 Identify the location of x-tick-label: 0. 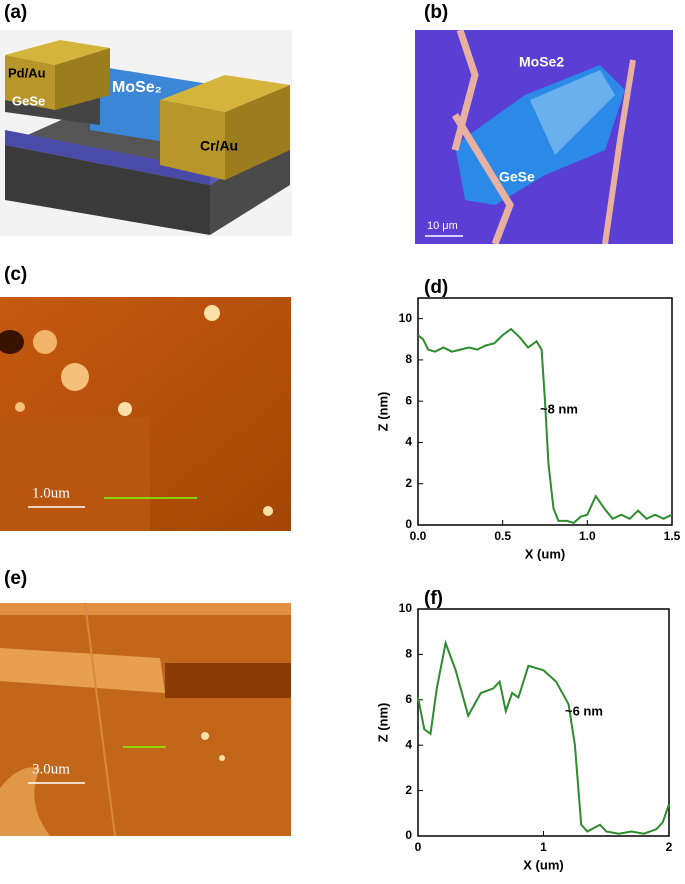
(418, 847).